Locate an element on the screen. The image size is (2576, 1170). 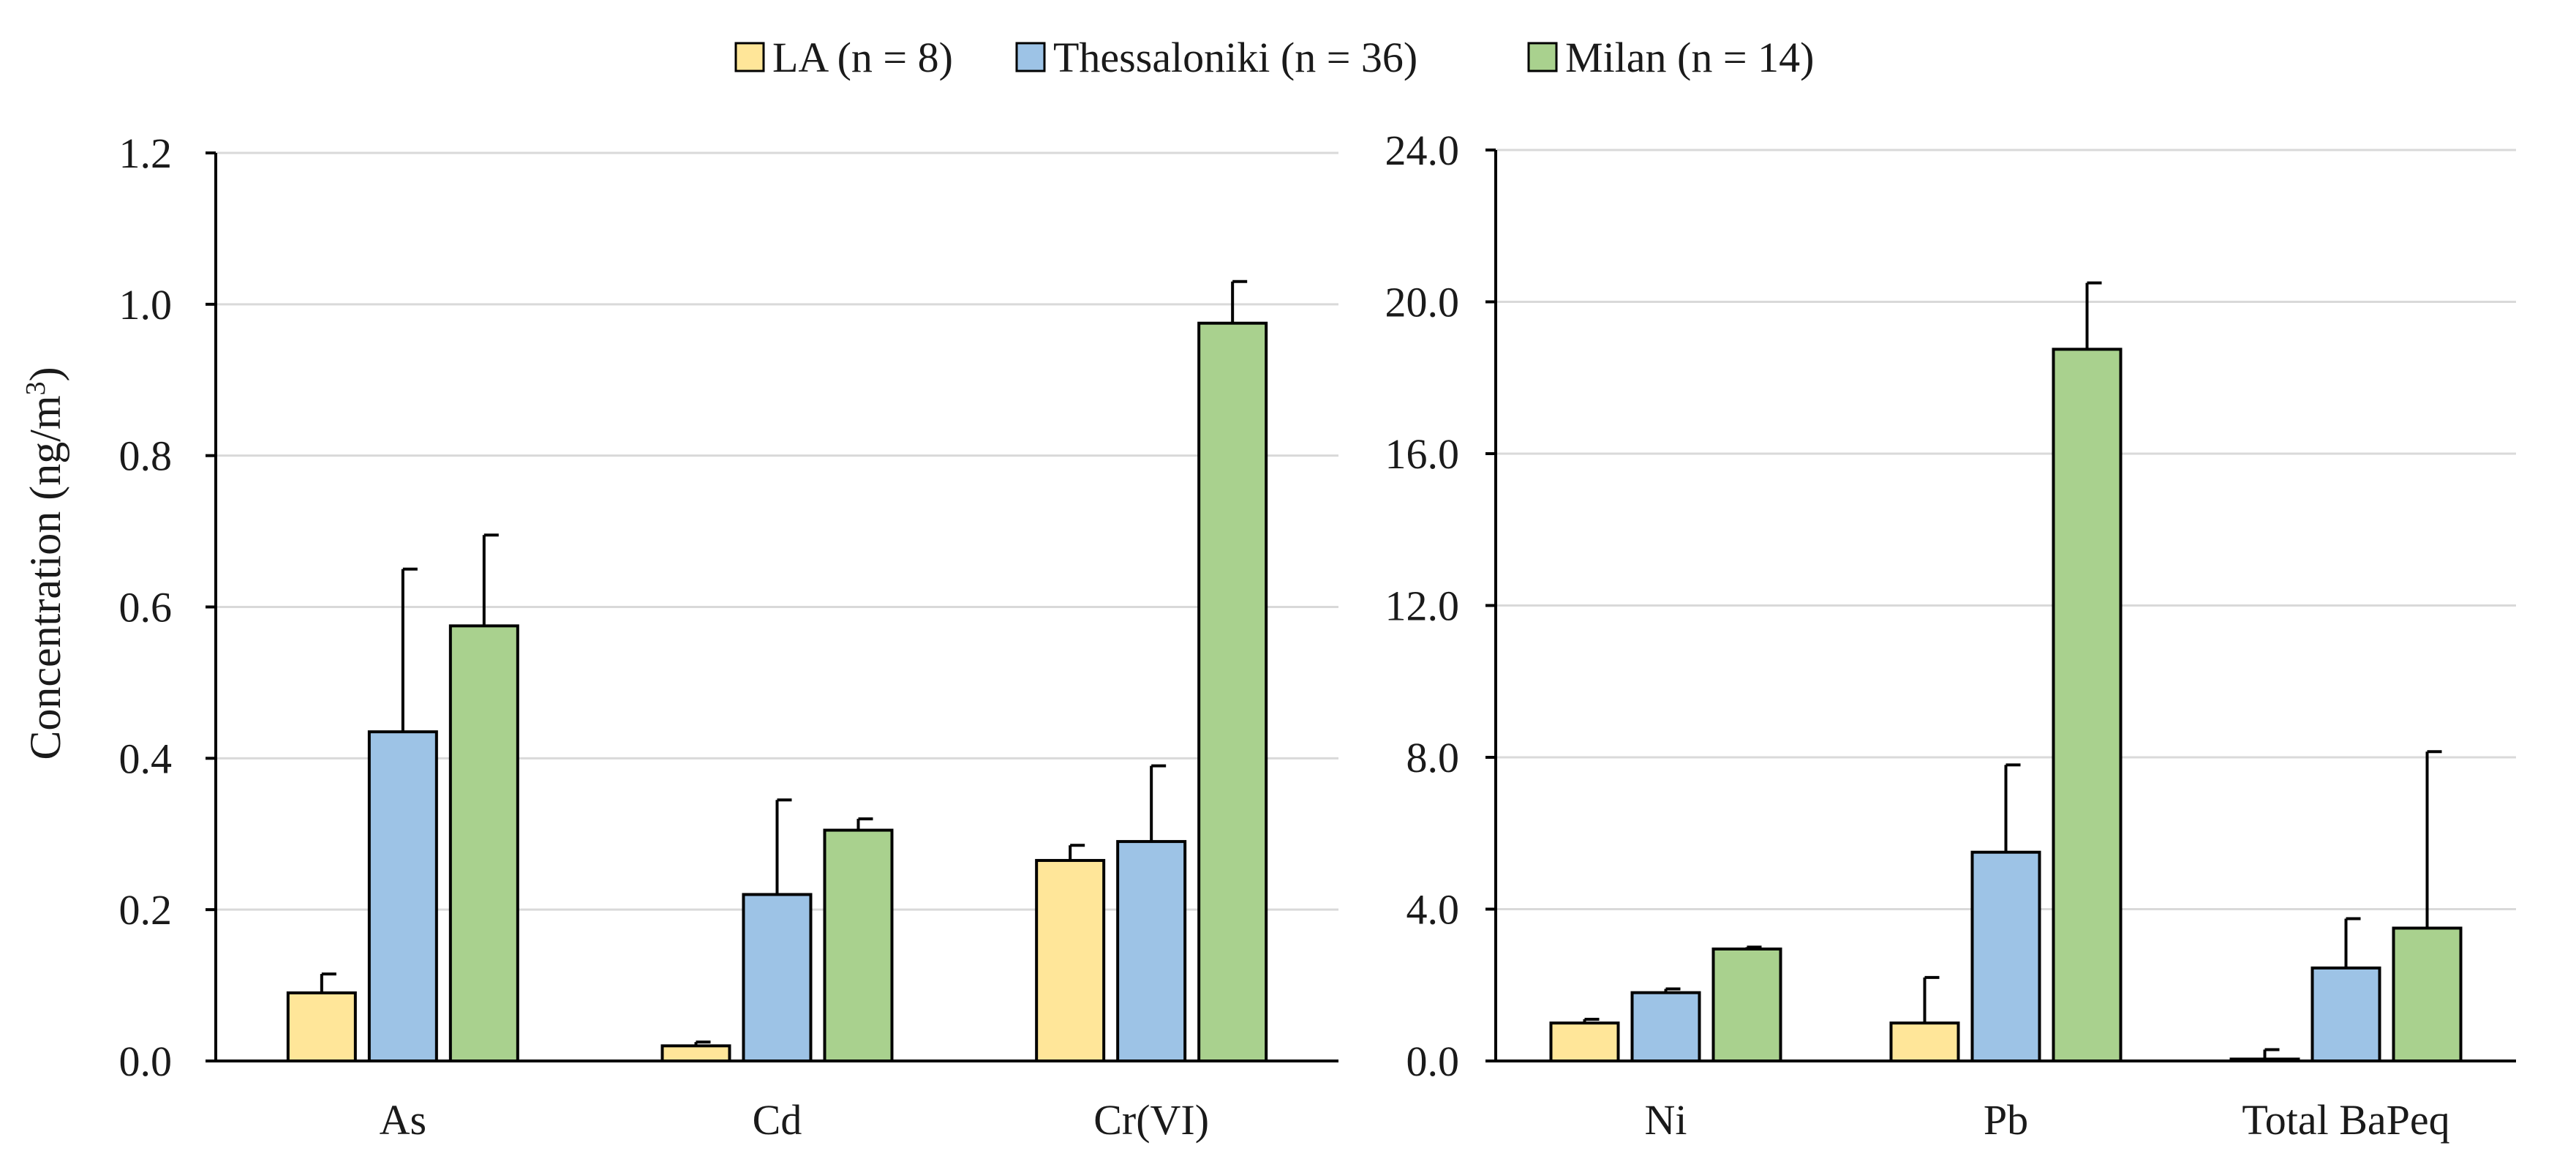
bar-thessaloniki-cd is located at coordinates (777, 977).